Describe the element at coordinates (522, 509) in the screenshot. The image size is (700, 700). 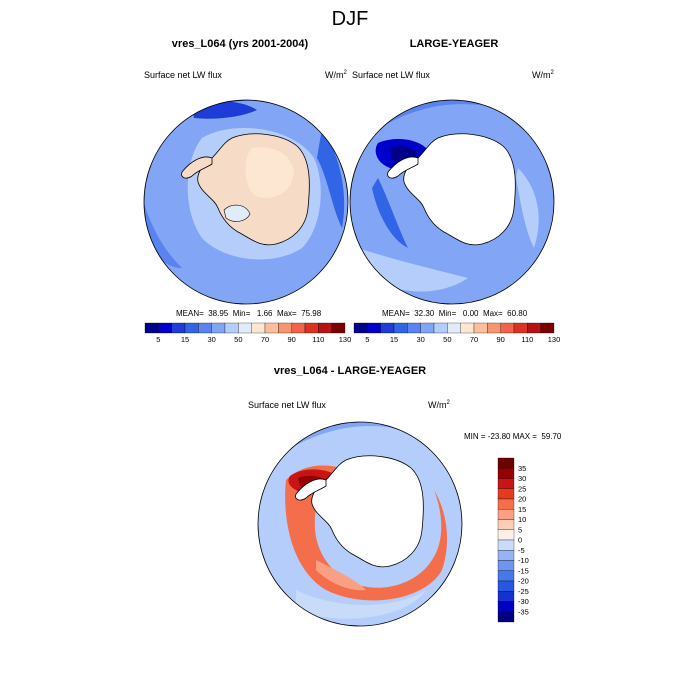
I see `panel3-colorbar-tick-label: 15` at that location.